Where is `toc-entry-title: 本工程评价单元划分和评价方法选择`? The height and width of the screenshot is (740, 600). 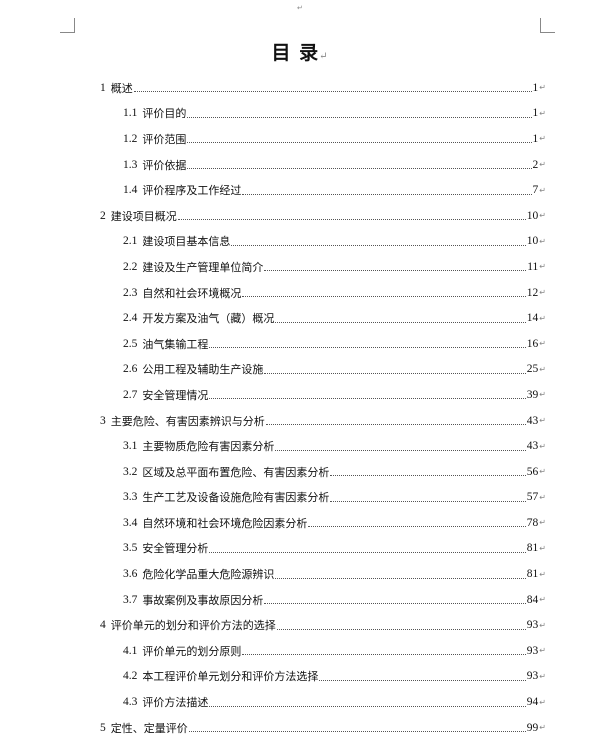 toc-entry-title: 本工程评价单元划分和评价方法选择 is located at coordinates (230, 677).